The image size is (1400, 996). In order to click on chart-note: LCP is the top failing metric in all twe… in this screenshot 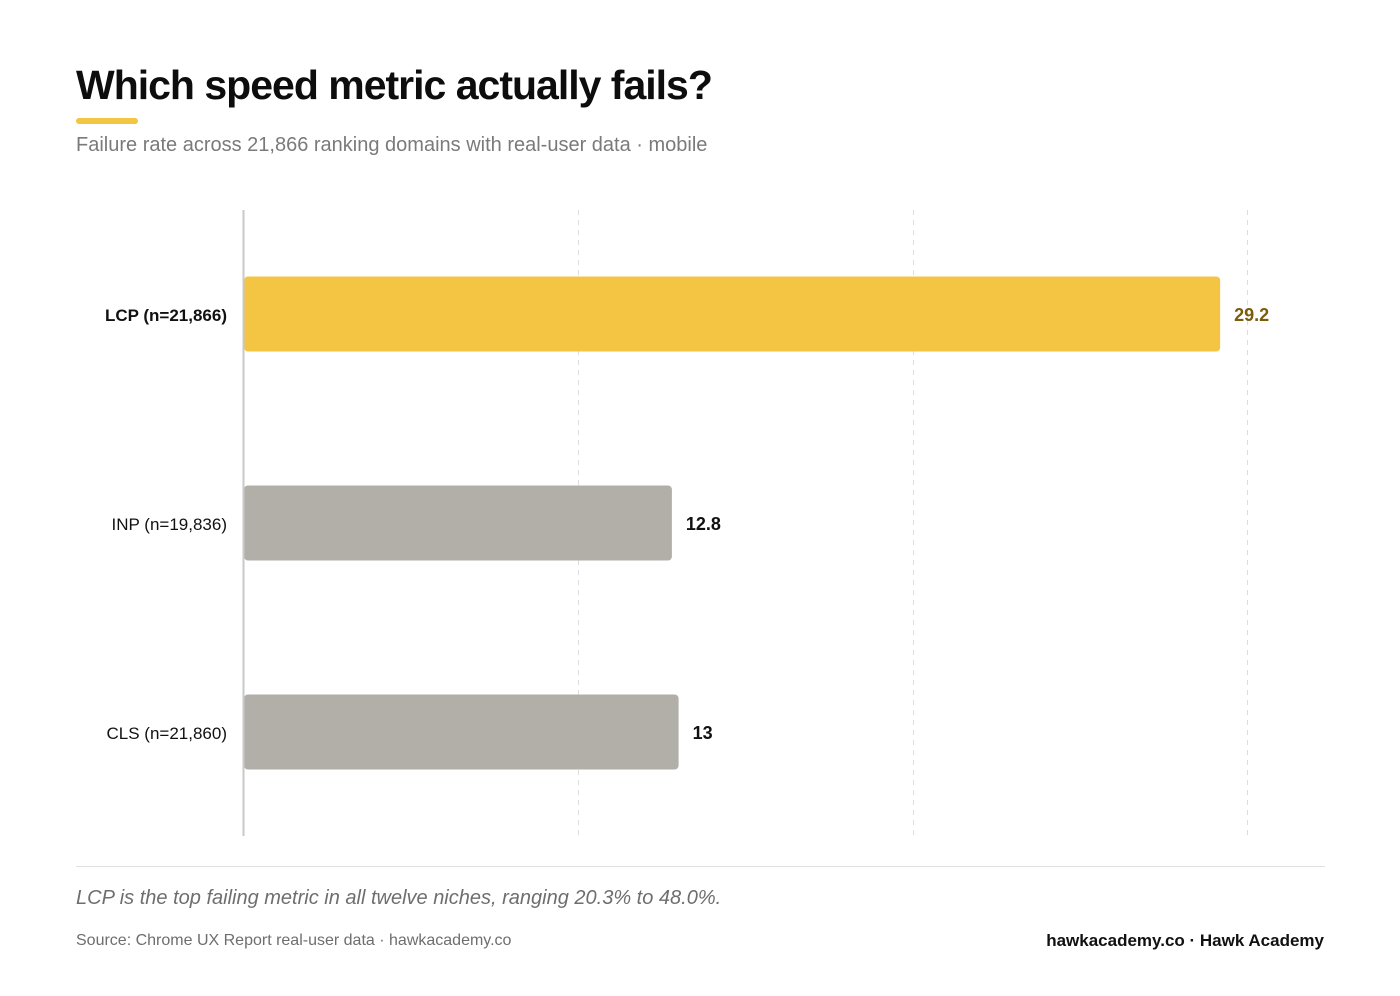, I will do `click(399, 898)`.